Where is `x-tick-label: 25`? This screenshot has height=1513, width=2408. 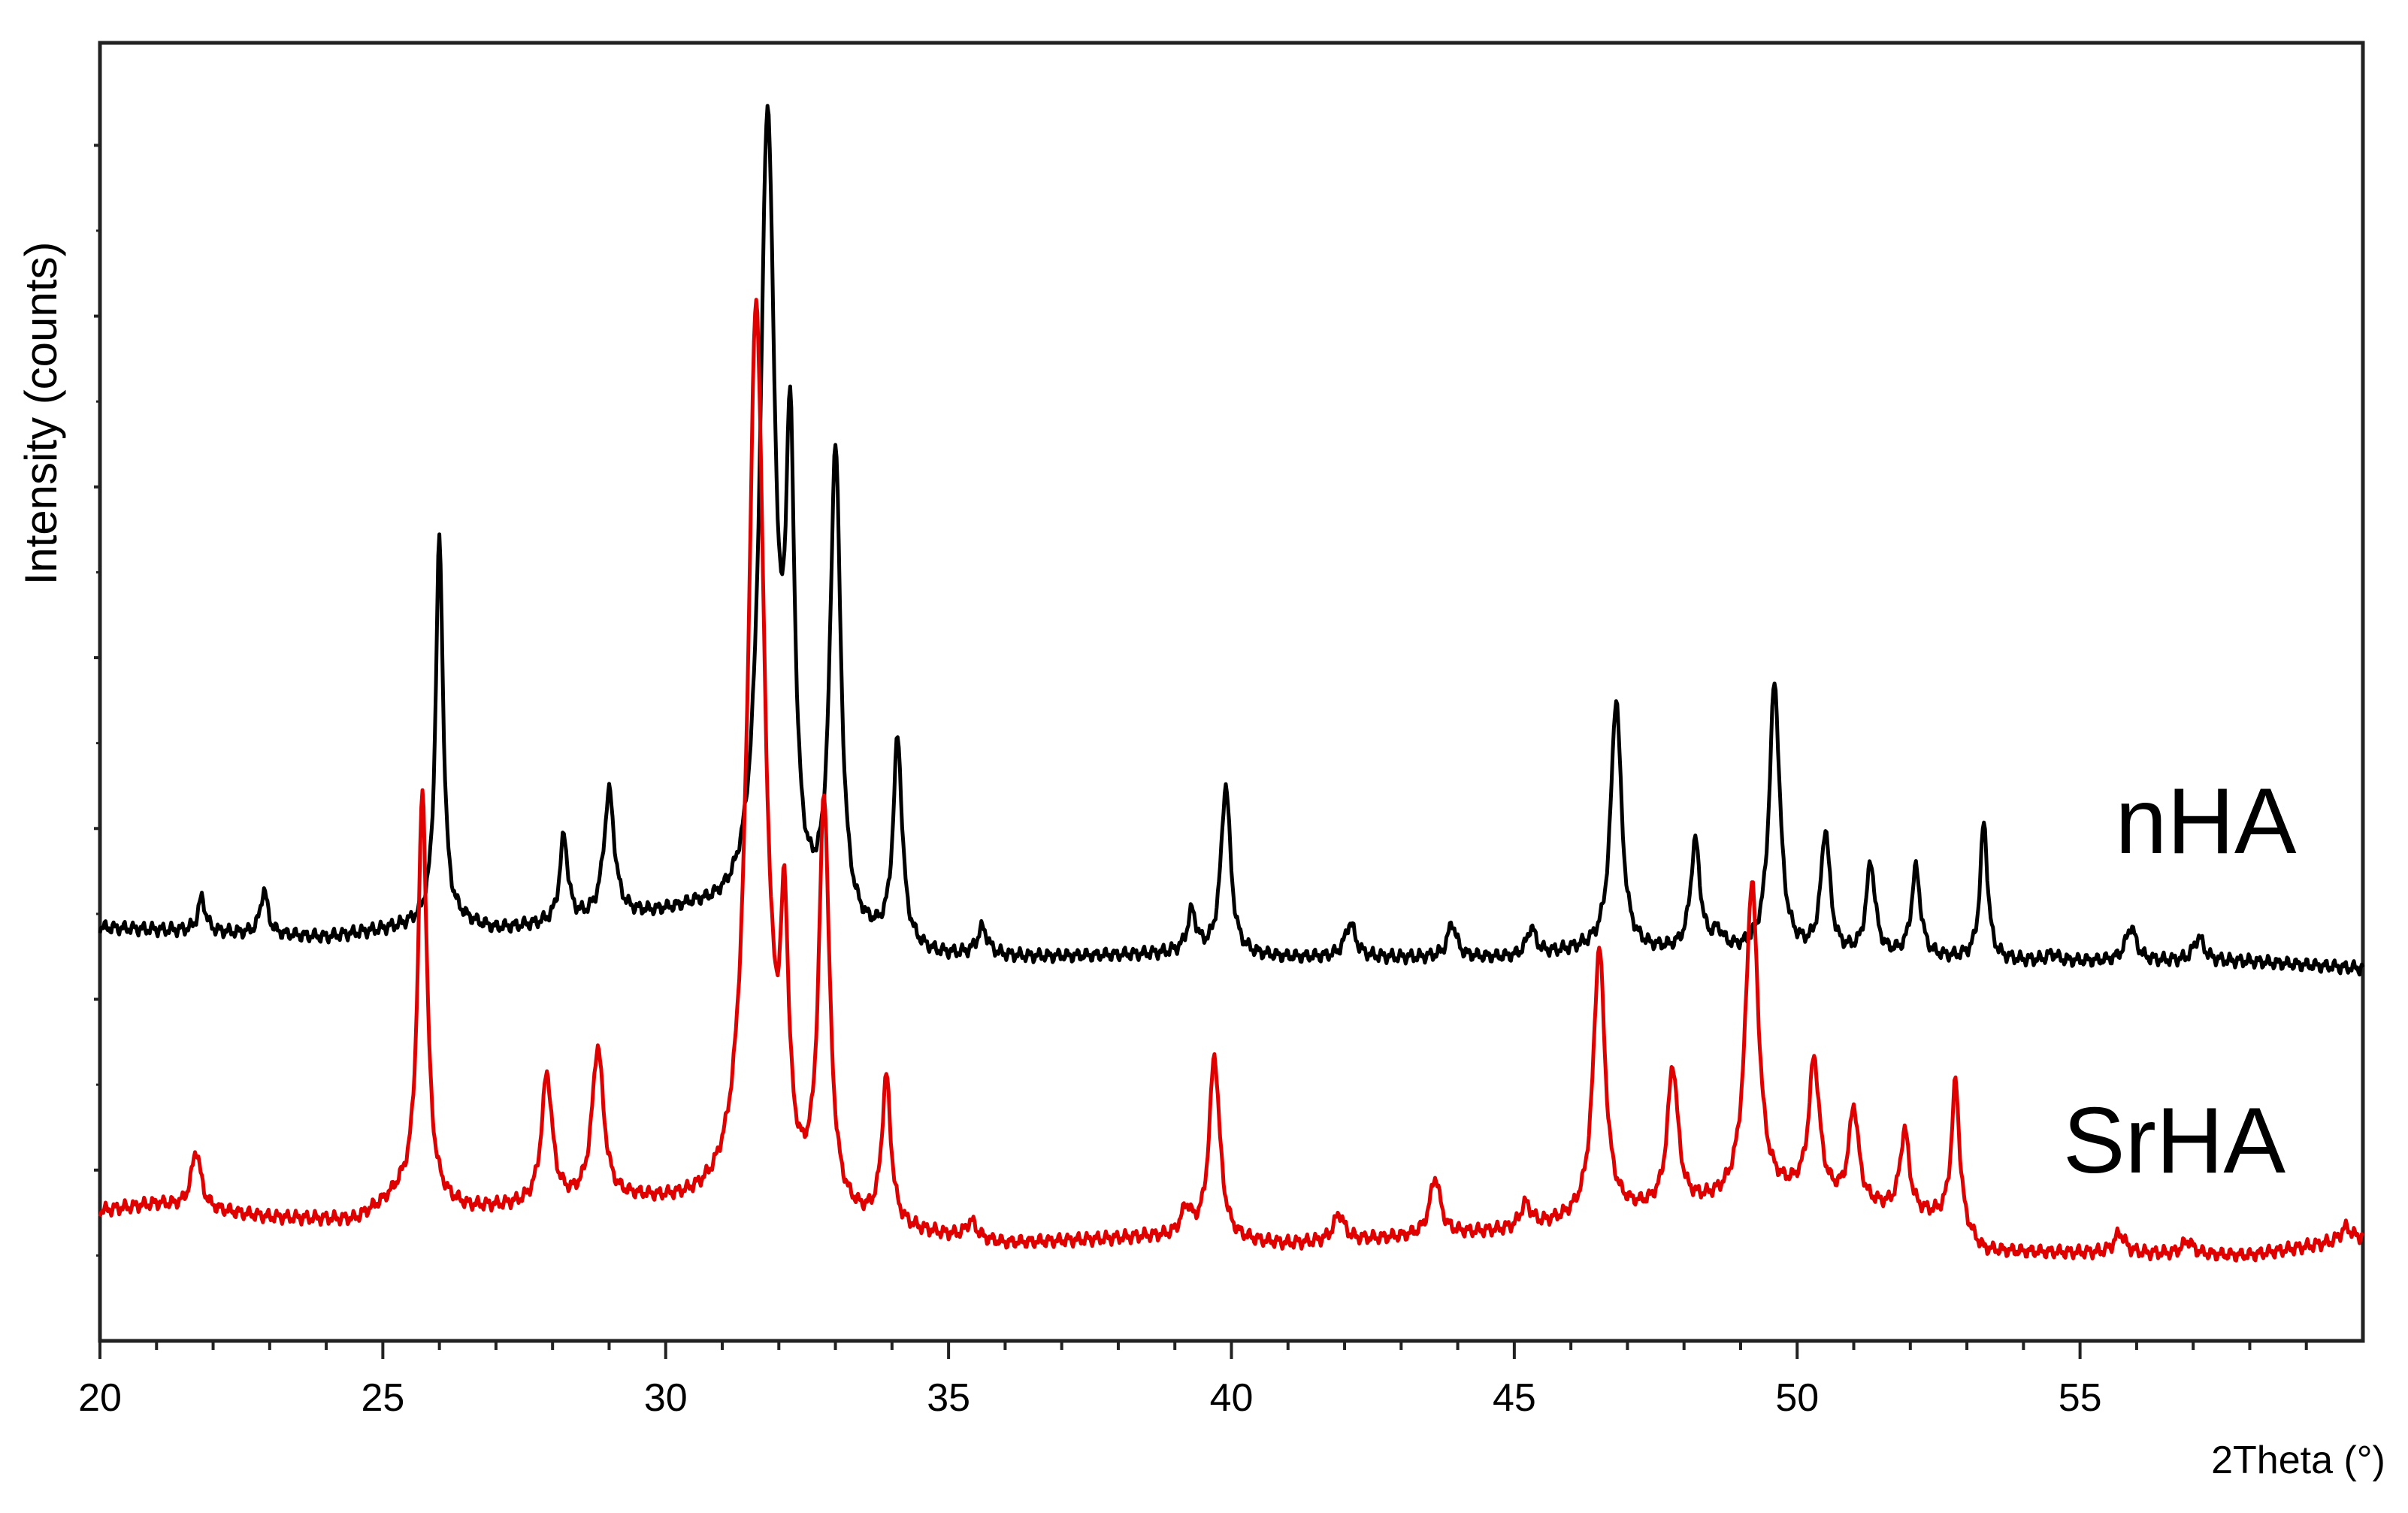
x-tick-label: 25 is located at coordinates (382, 1398).